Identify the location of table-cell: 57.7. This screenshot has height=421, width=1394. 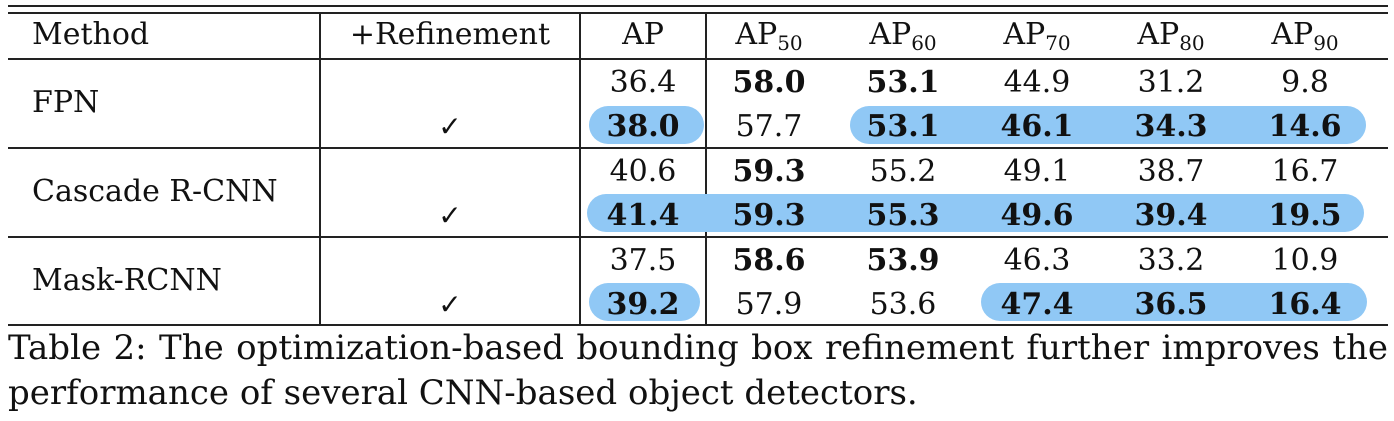
(769, 126).